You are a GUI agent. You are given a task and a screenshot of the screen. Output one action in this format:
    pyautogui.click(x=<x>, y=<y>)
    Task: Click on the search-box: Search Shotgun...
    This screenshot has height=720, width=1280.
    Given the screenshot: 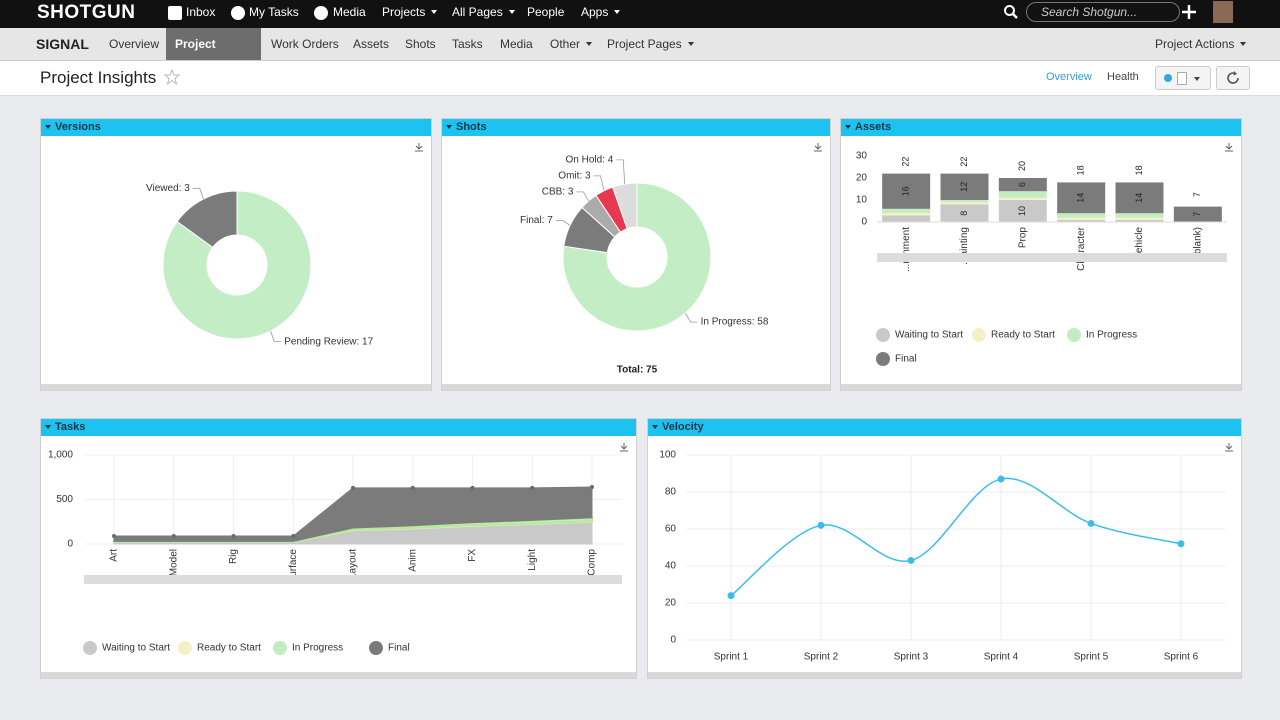 What is the action you would take?
    pyautogui.click(x=1103, y=12)
    